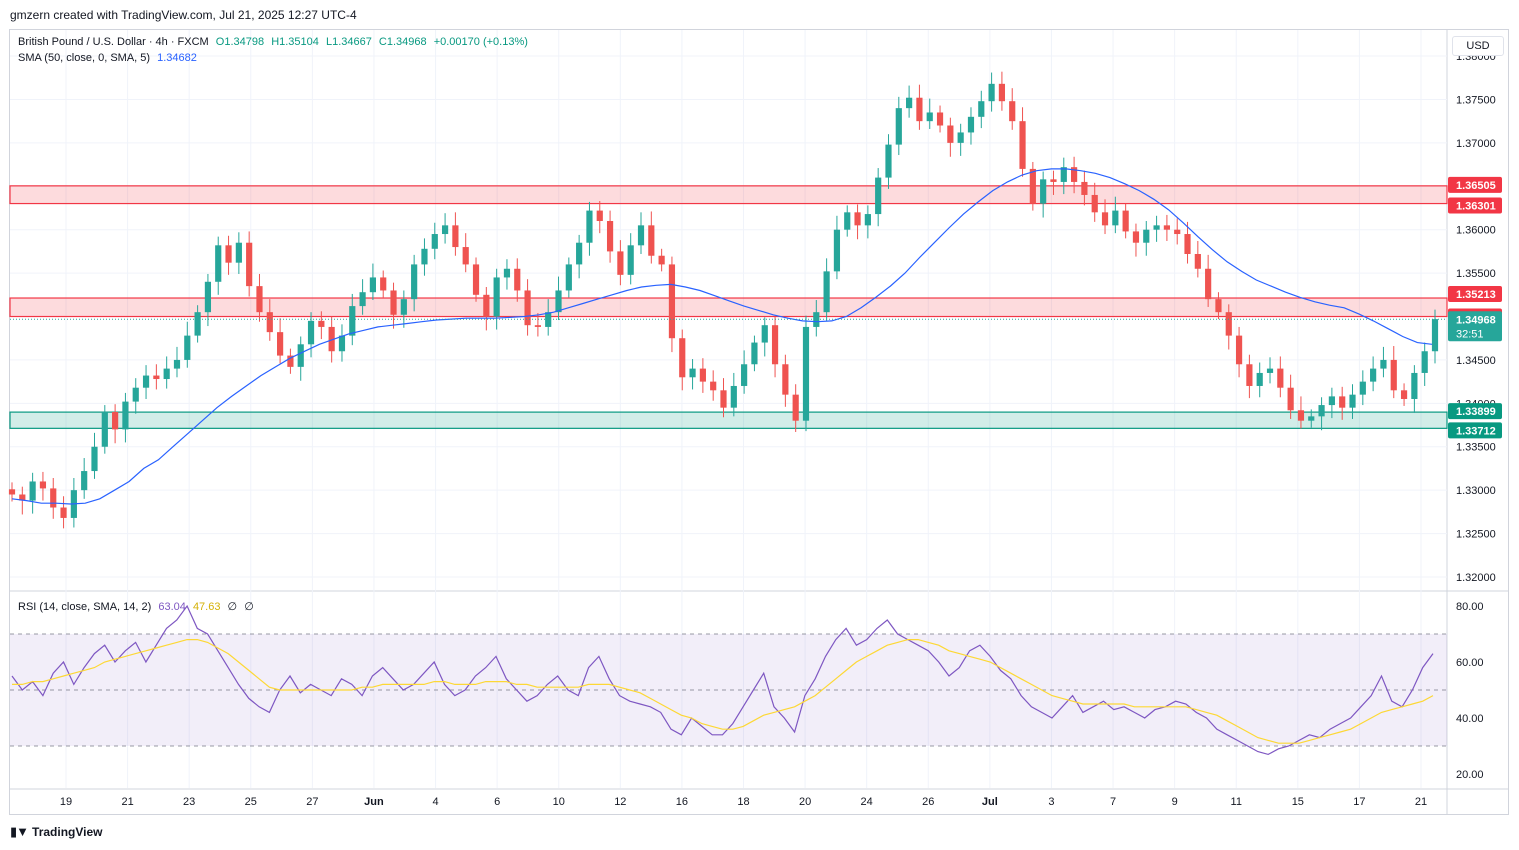 This screenshot has height=850, width=1519. What do you see at coordinates (1475, 294) in the screenshot?
I see `label-res-lower-top-bg` at bounding box center [1475, 294].